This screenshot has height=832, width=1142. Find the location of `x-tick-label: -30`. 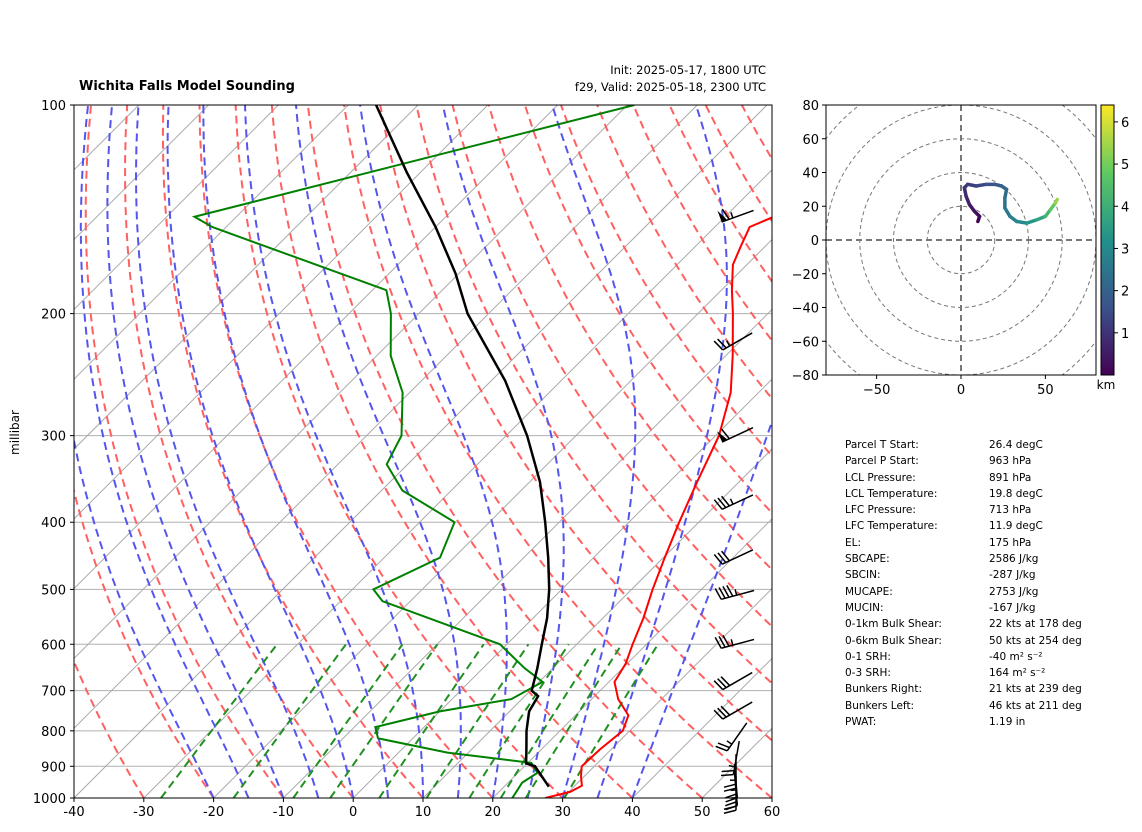

x-tick-label: -30 is located at coordinates (143, 812).